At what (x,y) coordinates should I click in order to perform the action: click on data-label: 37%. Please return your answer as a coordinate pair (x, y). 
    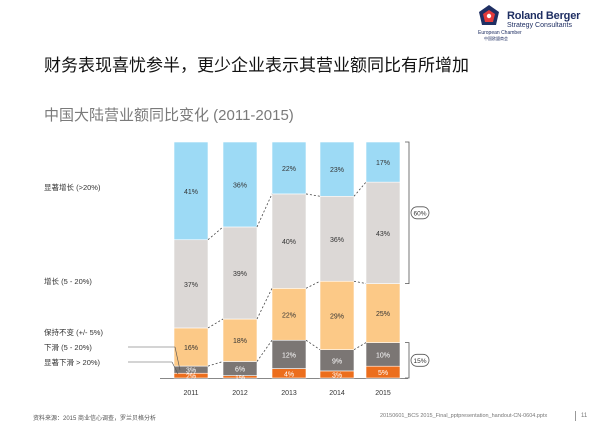
    Looking at the image, I should click on (191, 285).